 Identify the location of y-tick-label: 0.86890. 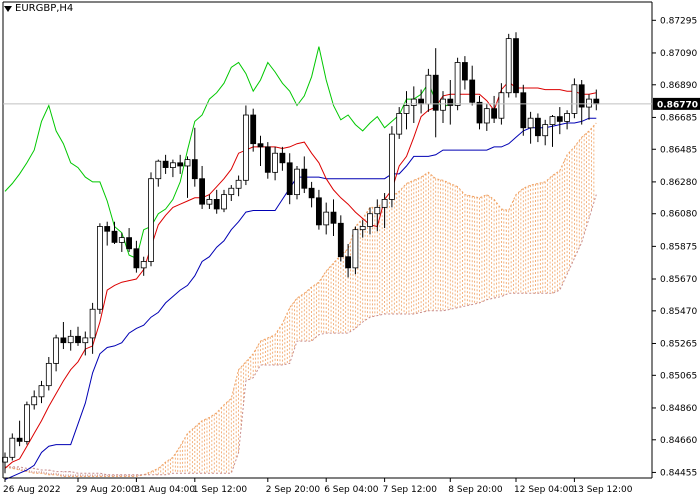
(678, 86).